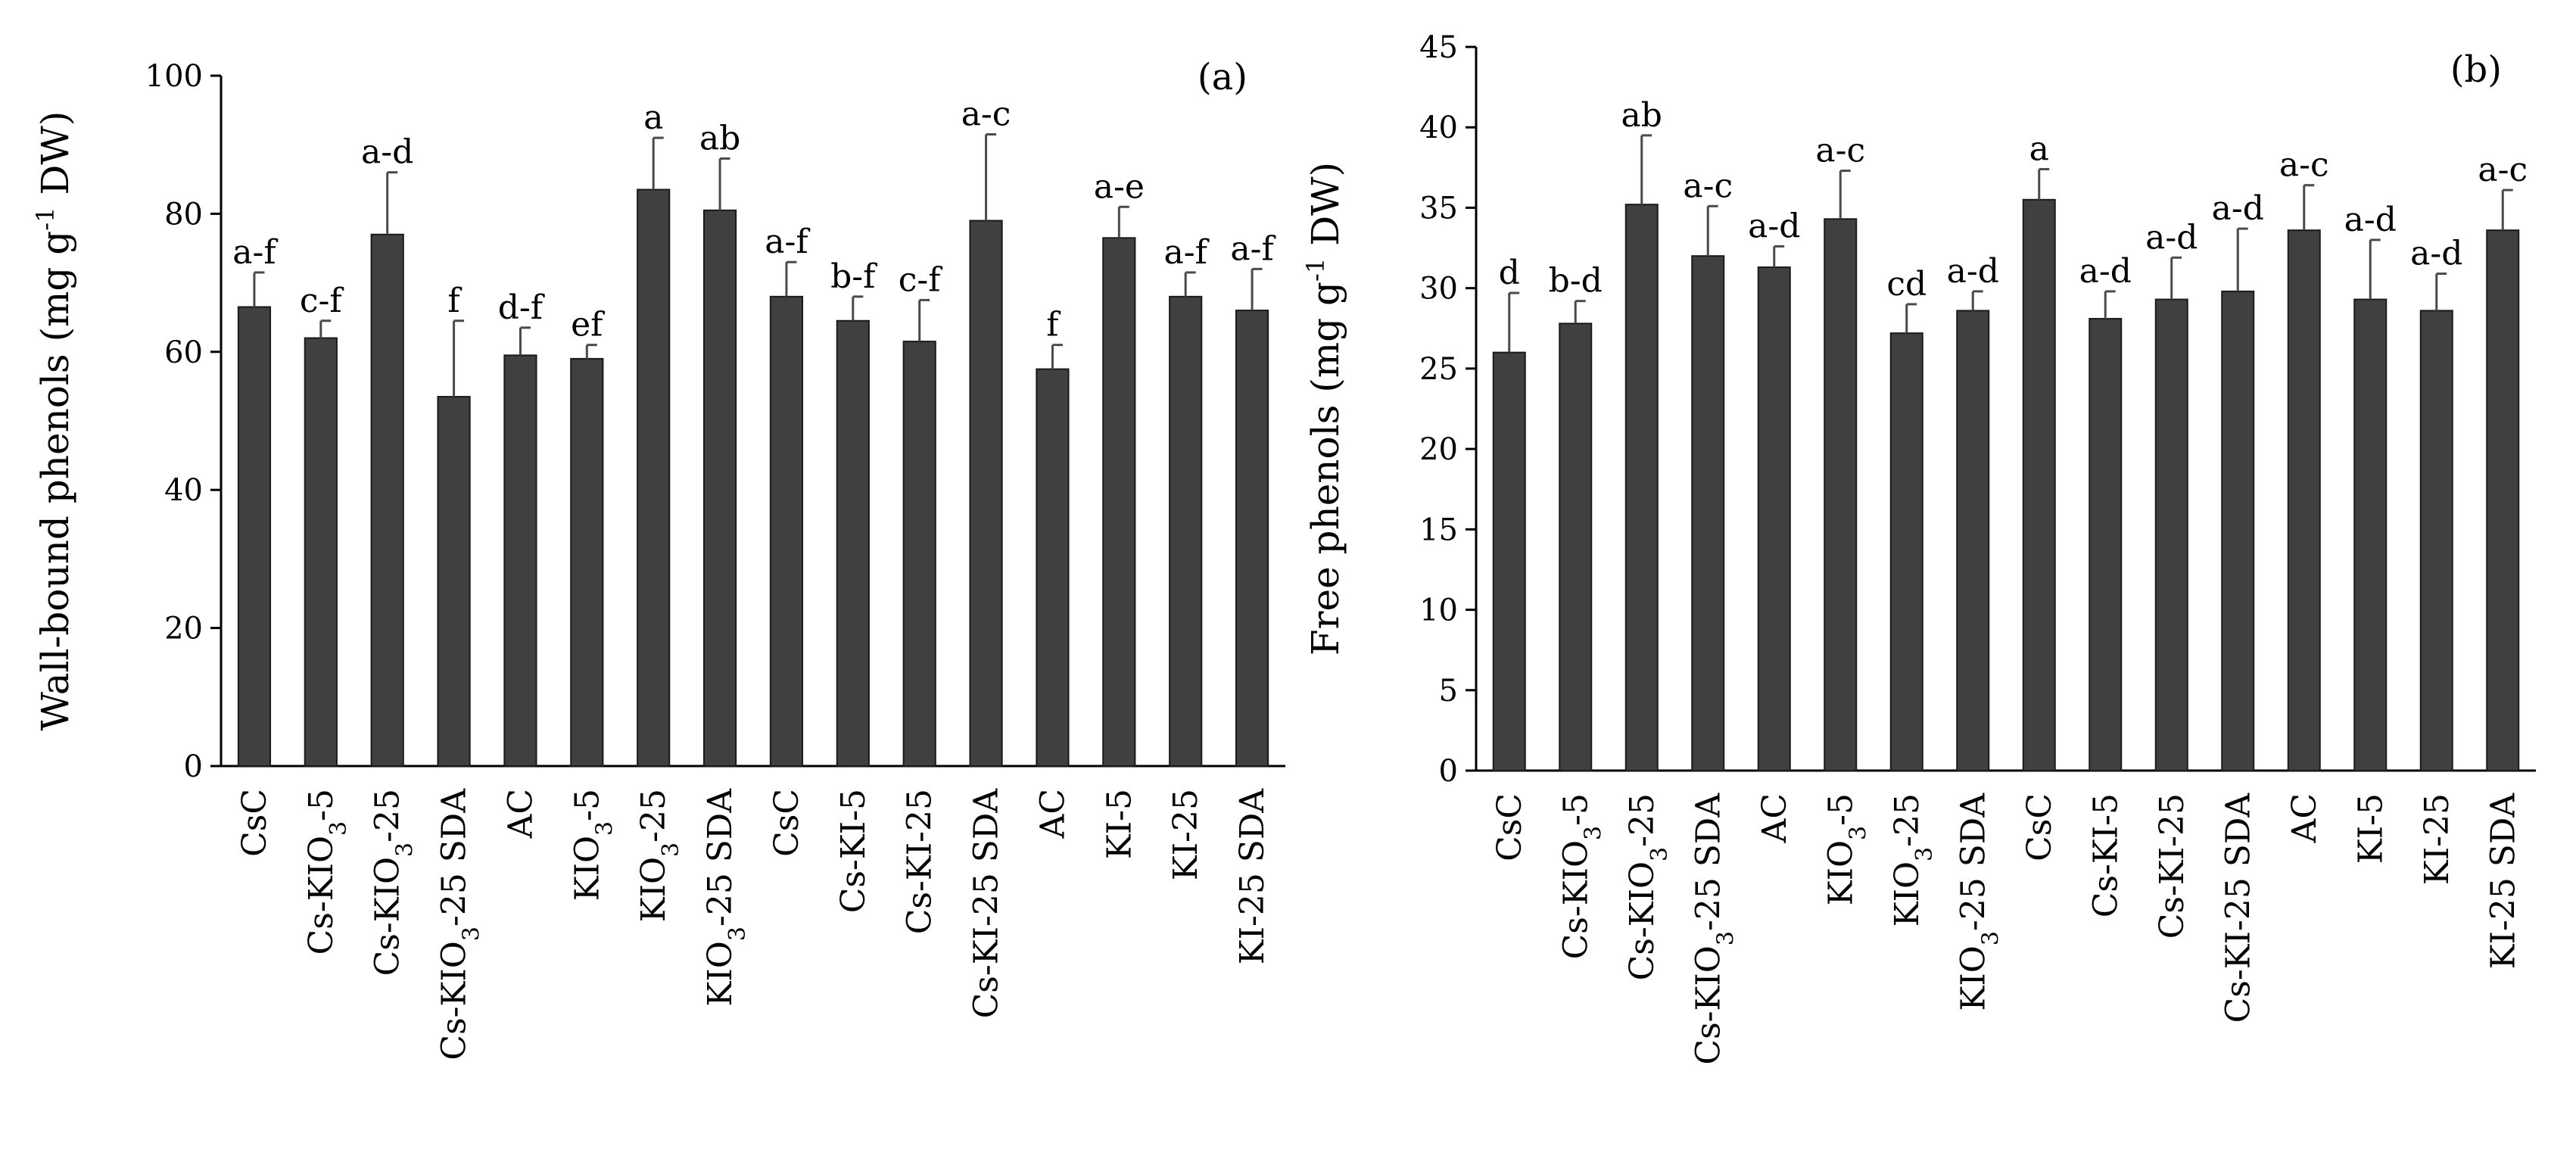 This screenshot has height=1168, width=2576. Describe the element at coordinates (1438, 289) in the screenshot. I see `panel-b-y-tick-label: 30` at that location.